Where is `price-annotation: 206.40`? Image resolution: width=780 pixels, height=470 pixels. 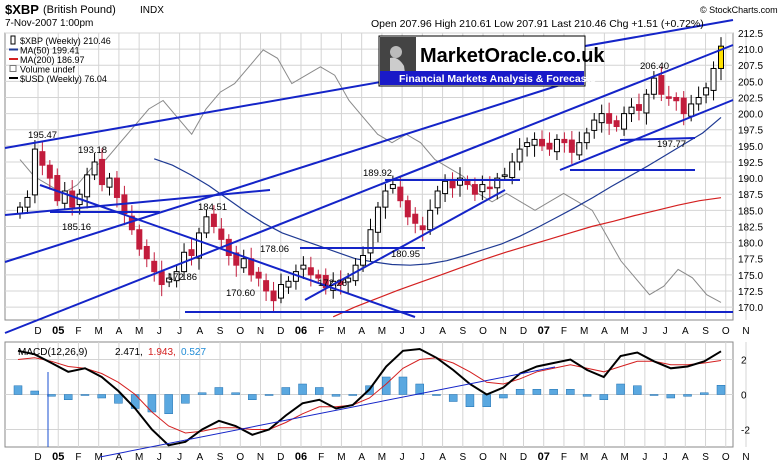 price-annotation: 206.40 is located at coordinates (654, 66).